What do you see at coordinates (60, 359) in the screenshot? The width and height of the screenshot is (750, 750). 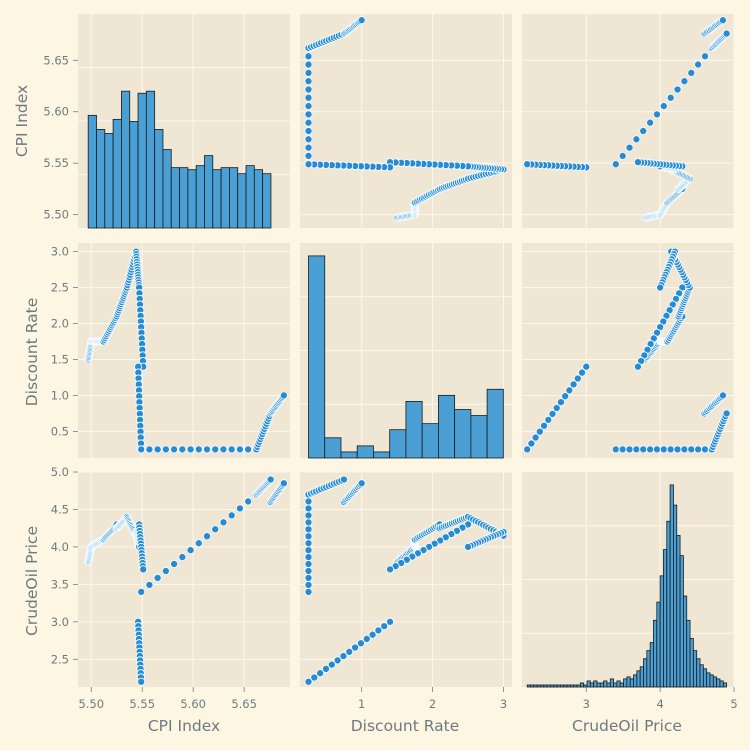 I see `y-tick-label: 1.5` at bounding box center [60, 359].